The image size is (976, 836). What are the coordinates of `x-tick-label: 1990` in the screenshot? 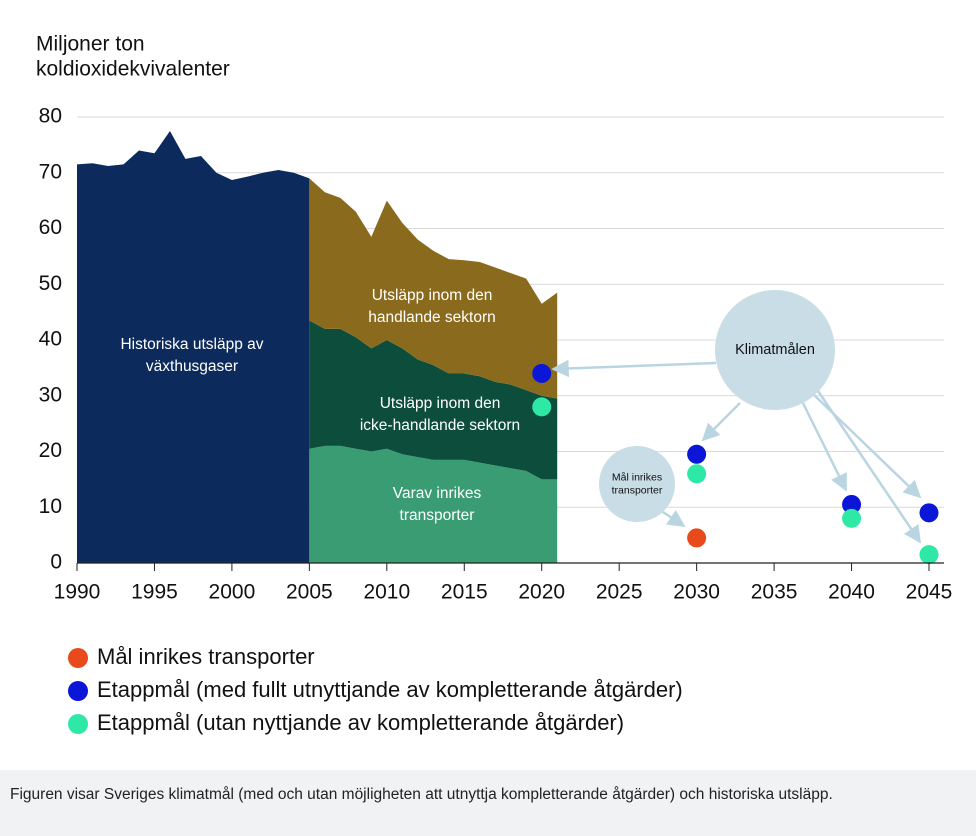 It's located at (77, 592).